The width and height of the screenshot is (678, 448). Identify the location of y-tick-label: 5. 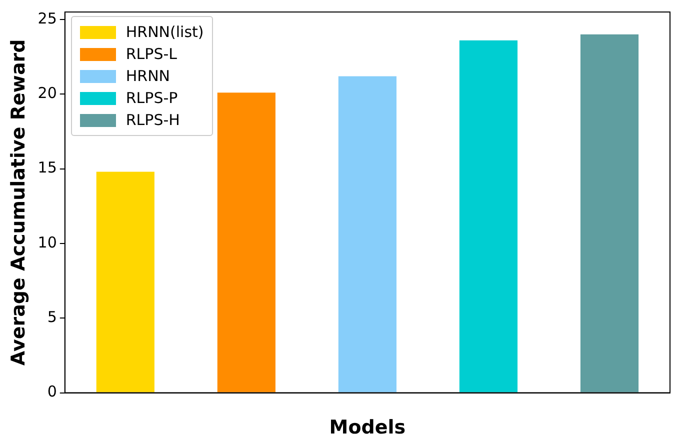
(52, 317).